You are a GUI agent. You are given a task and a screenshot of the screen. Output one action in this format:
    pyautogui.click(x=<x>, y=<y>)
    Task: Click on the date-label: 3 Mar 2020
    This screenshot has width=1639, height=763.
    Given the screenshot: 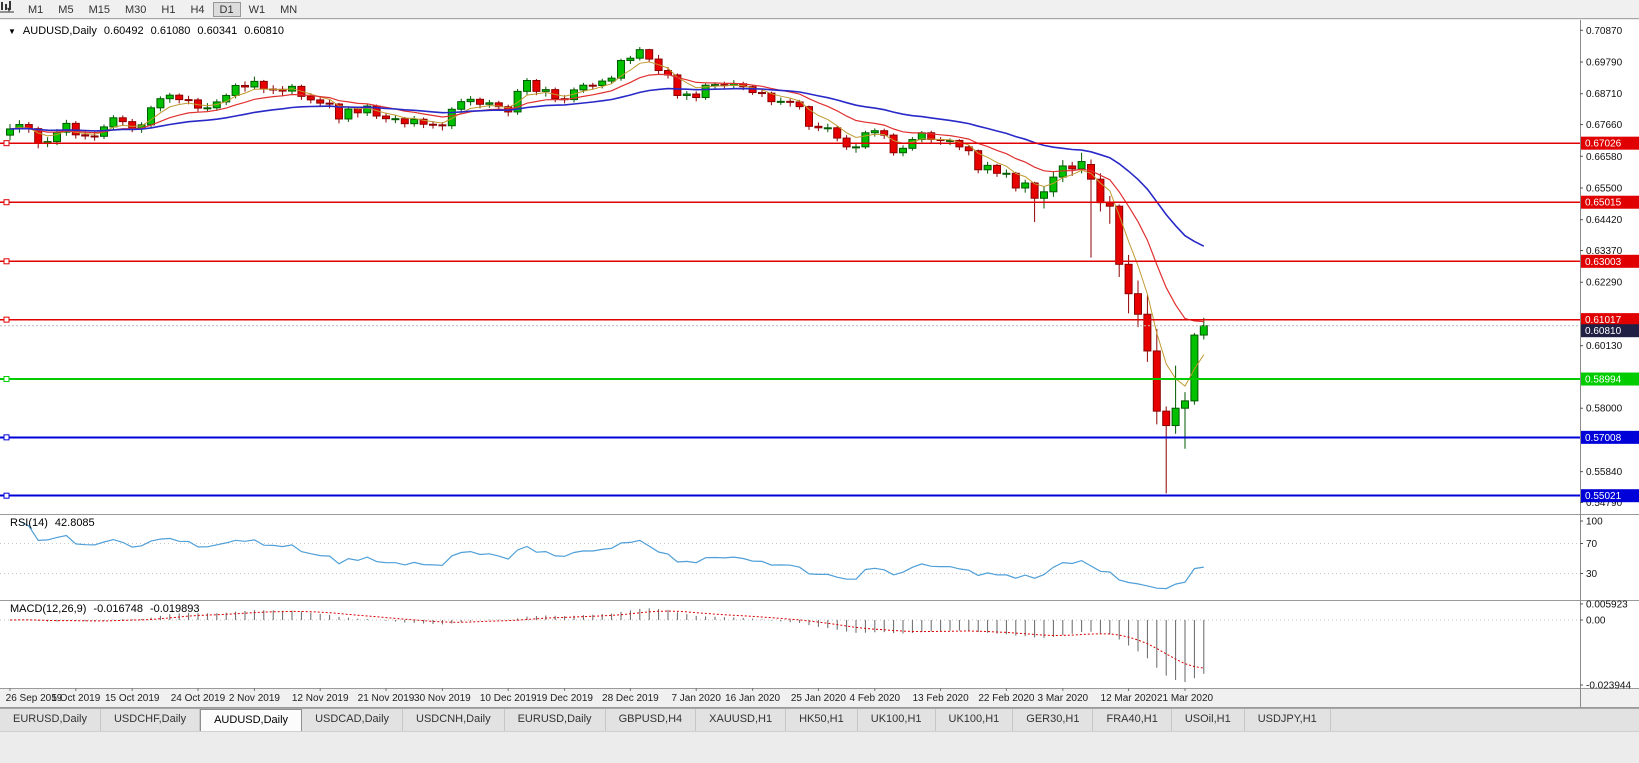 What is the action you would take?
    pyautogui.click(x=1063, y=698)
    